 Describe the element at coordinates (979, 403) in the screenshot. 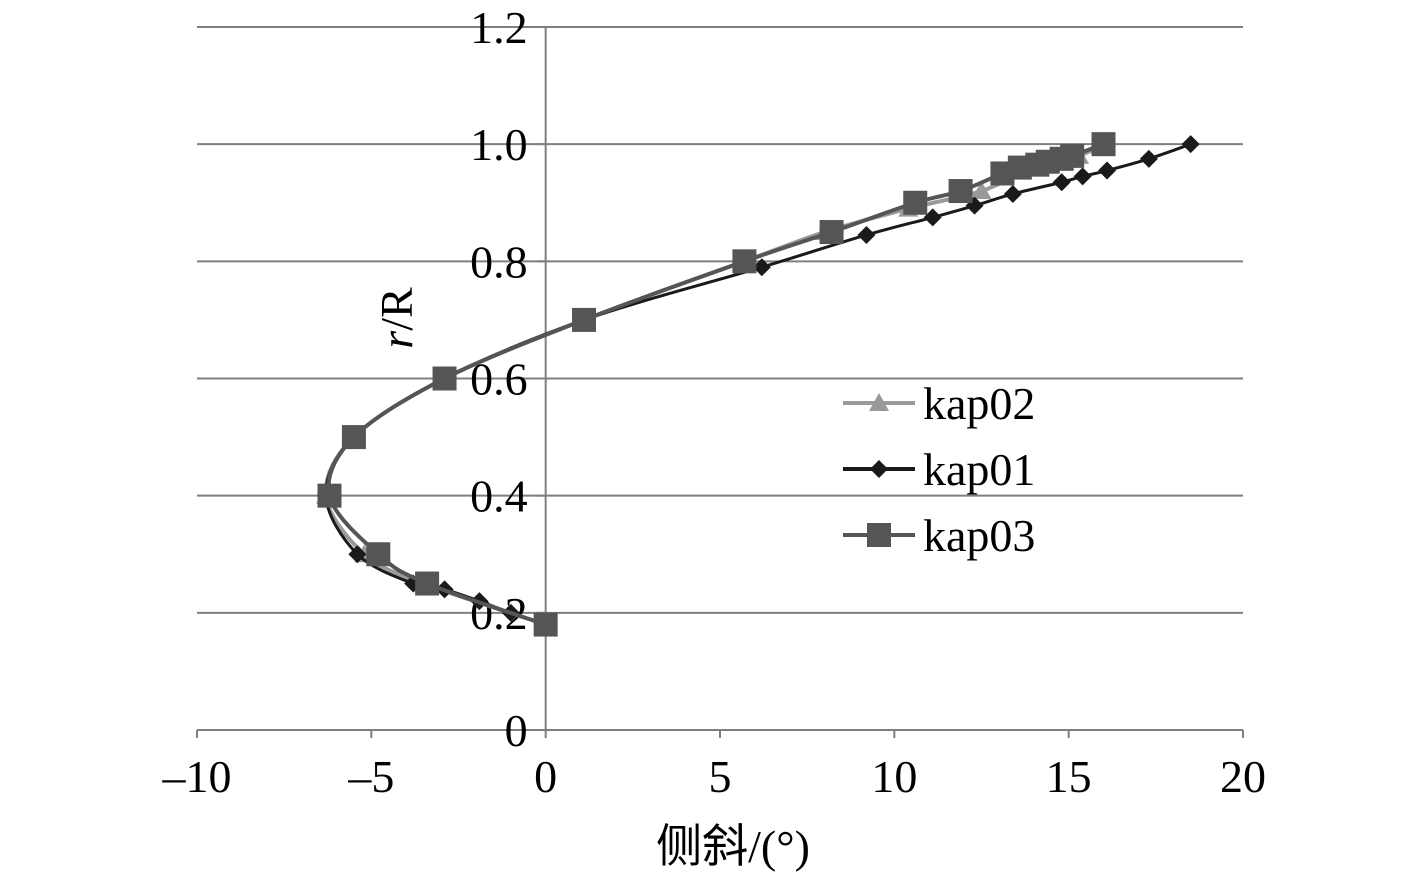

I see `legend-label-kap02: kap02` at that location.